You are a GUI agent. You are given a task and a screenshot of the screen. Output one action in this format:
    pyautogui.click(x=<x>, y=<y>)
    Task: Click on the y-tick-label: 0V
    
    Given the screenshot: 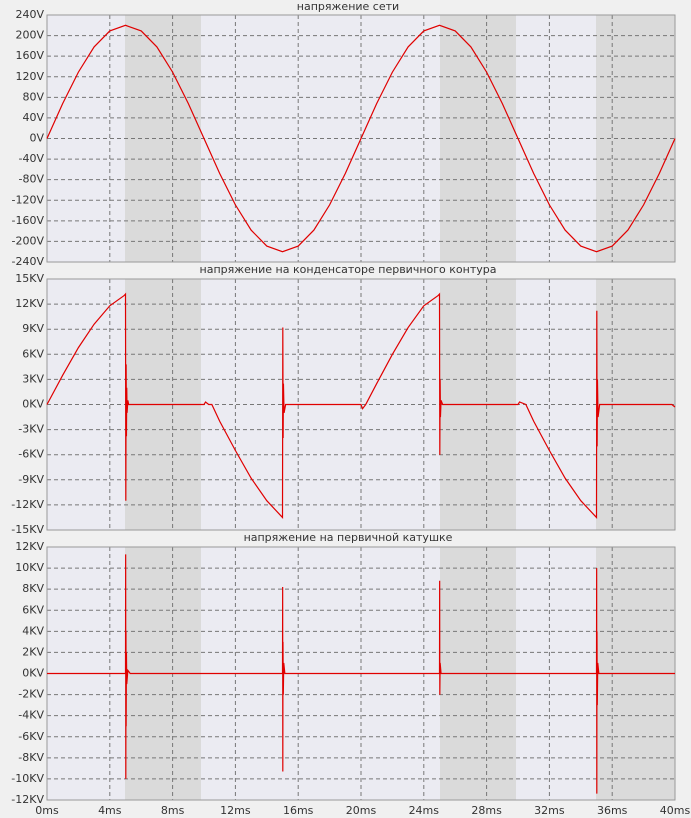 What is the action you would take?
    pyautogui.click(x=36, y=138)
    